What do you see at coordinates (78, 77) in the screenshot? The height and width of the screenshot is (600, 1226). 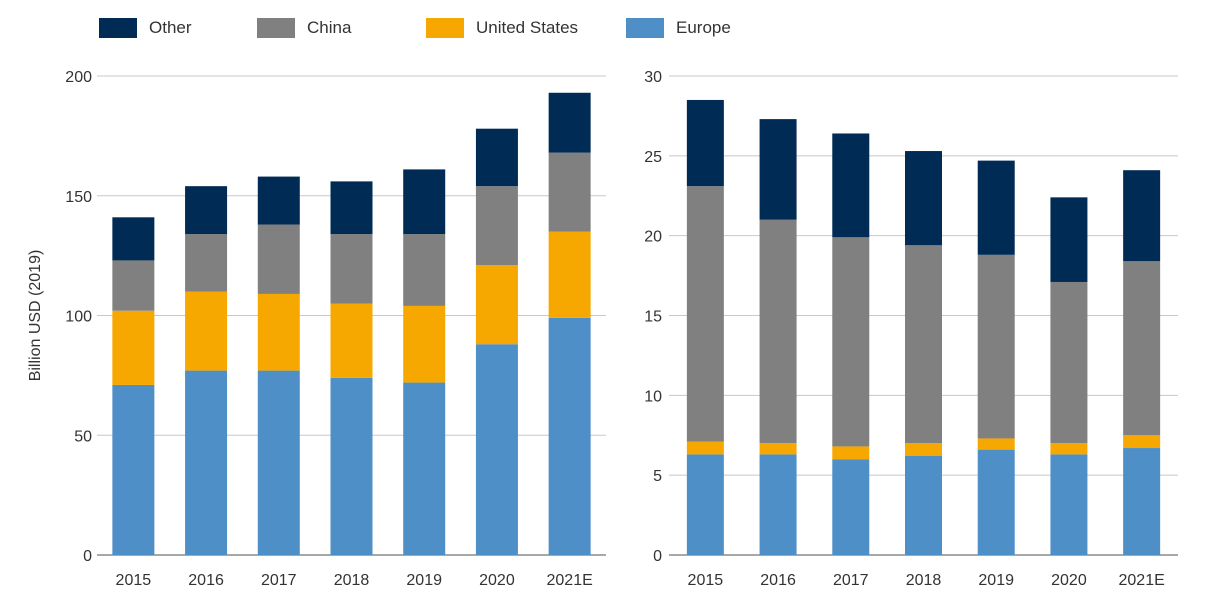 I see `y-tick-label: 200` at bounding box center [78, 77].